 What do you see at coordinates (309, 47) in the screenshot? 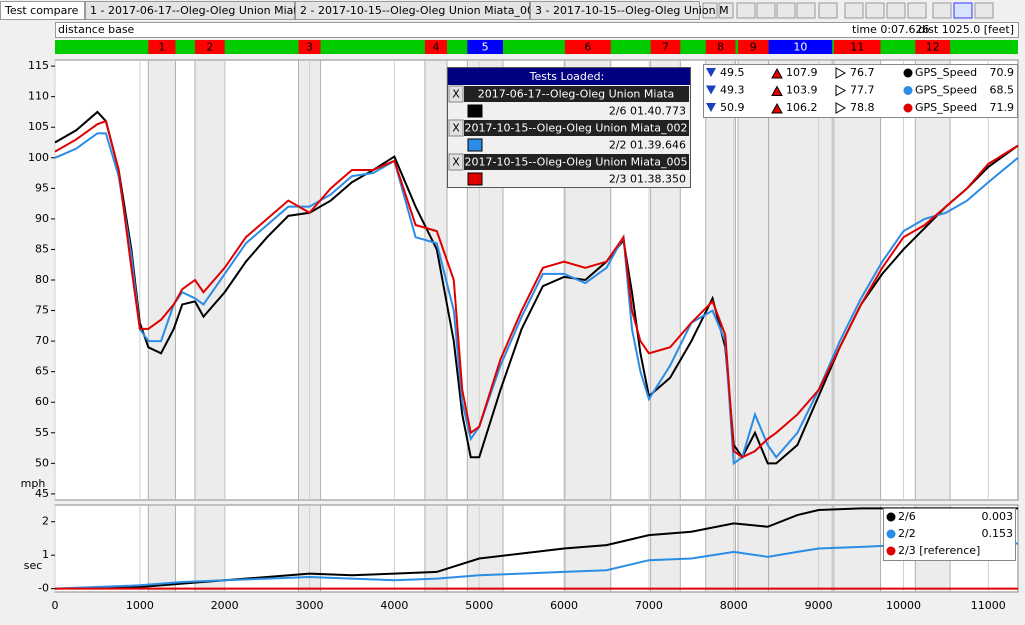
I see `segment-label: 3` at bounding box center [309, 47].